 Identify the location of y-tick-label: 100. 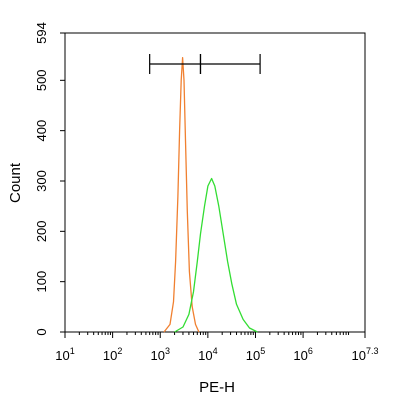
(41, 282).